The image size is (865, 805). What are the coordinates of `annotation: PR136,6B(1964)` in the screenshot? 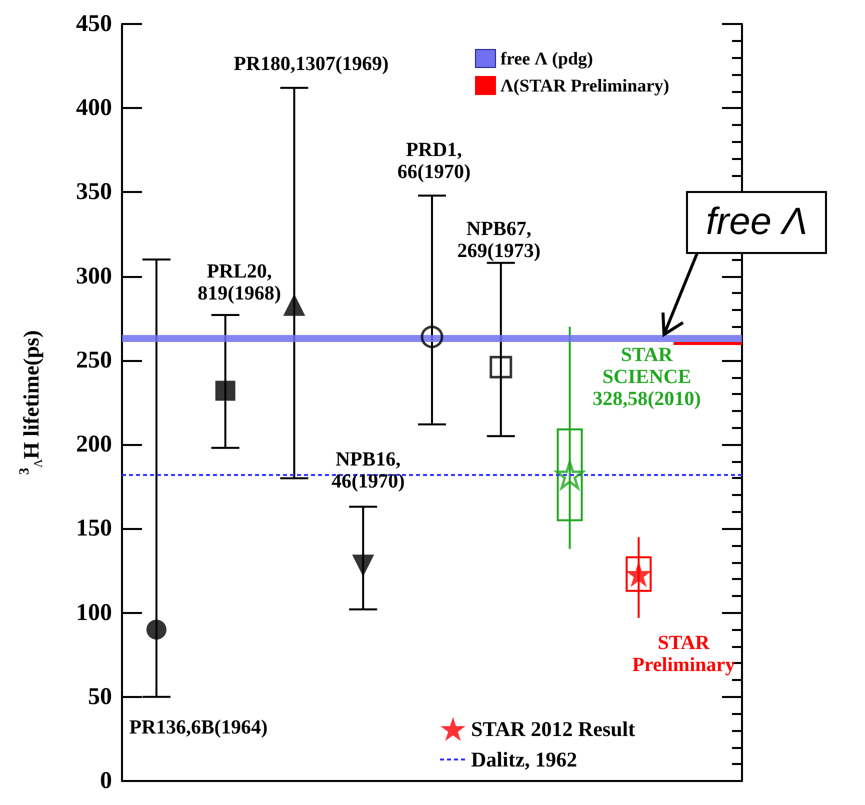 It's located at (198, 727).